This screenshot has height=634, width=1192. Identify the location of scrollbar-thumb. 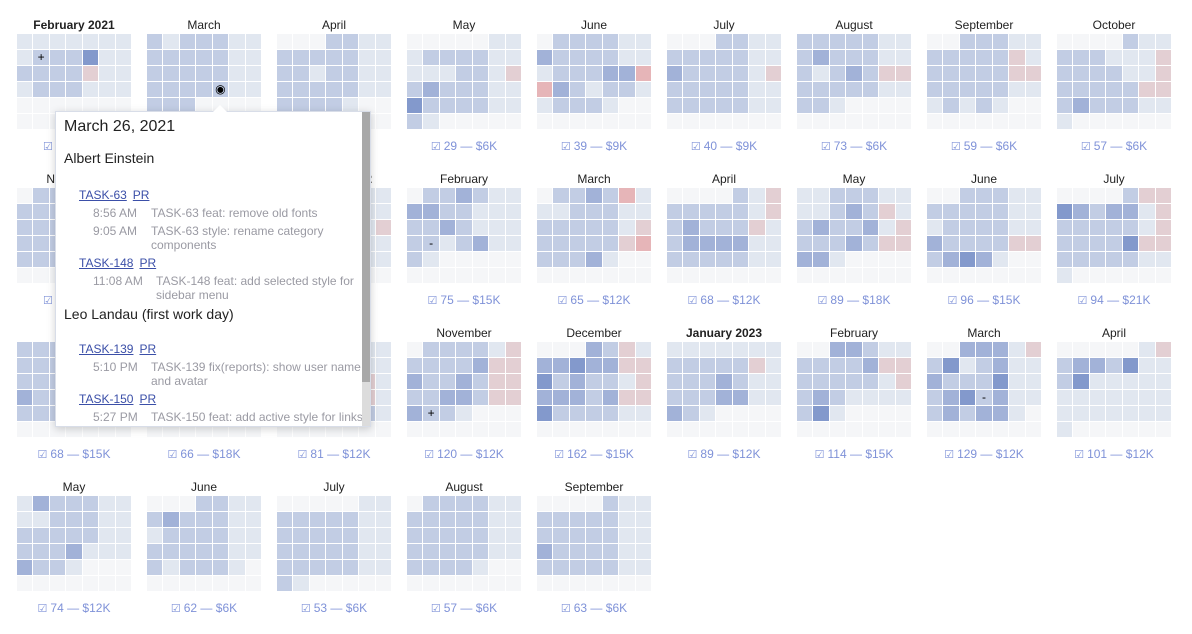
(366, 247).